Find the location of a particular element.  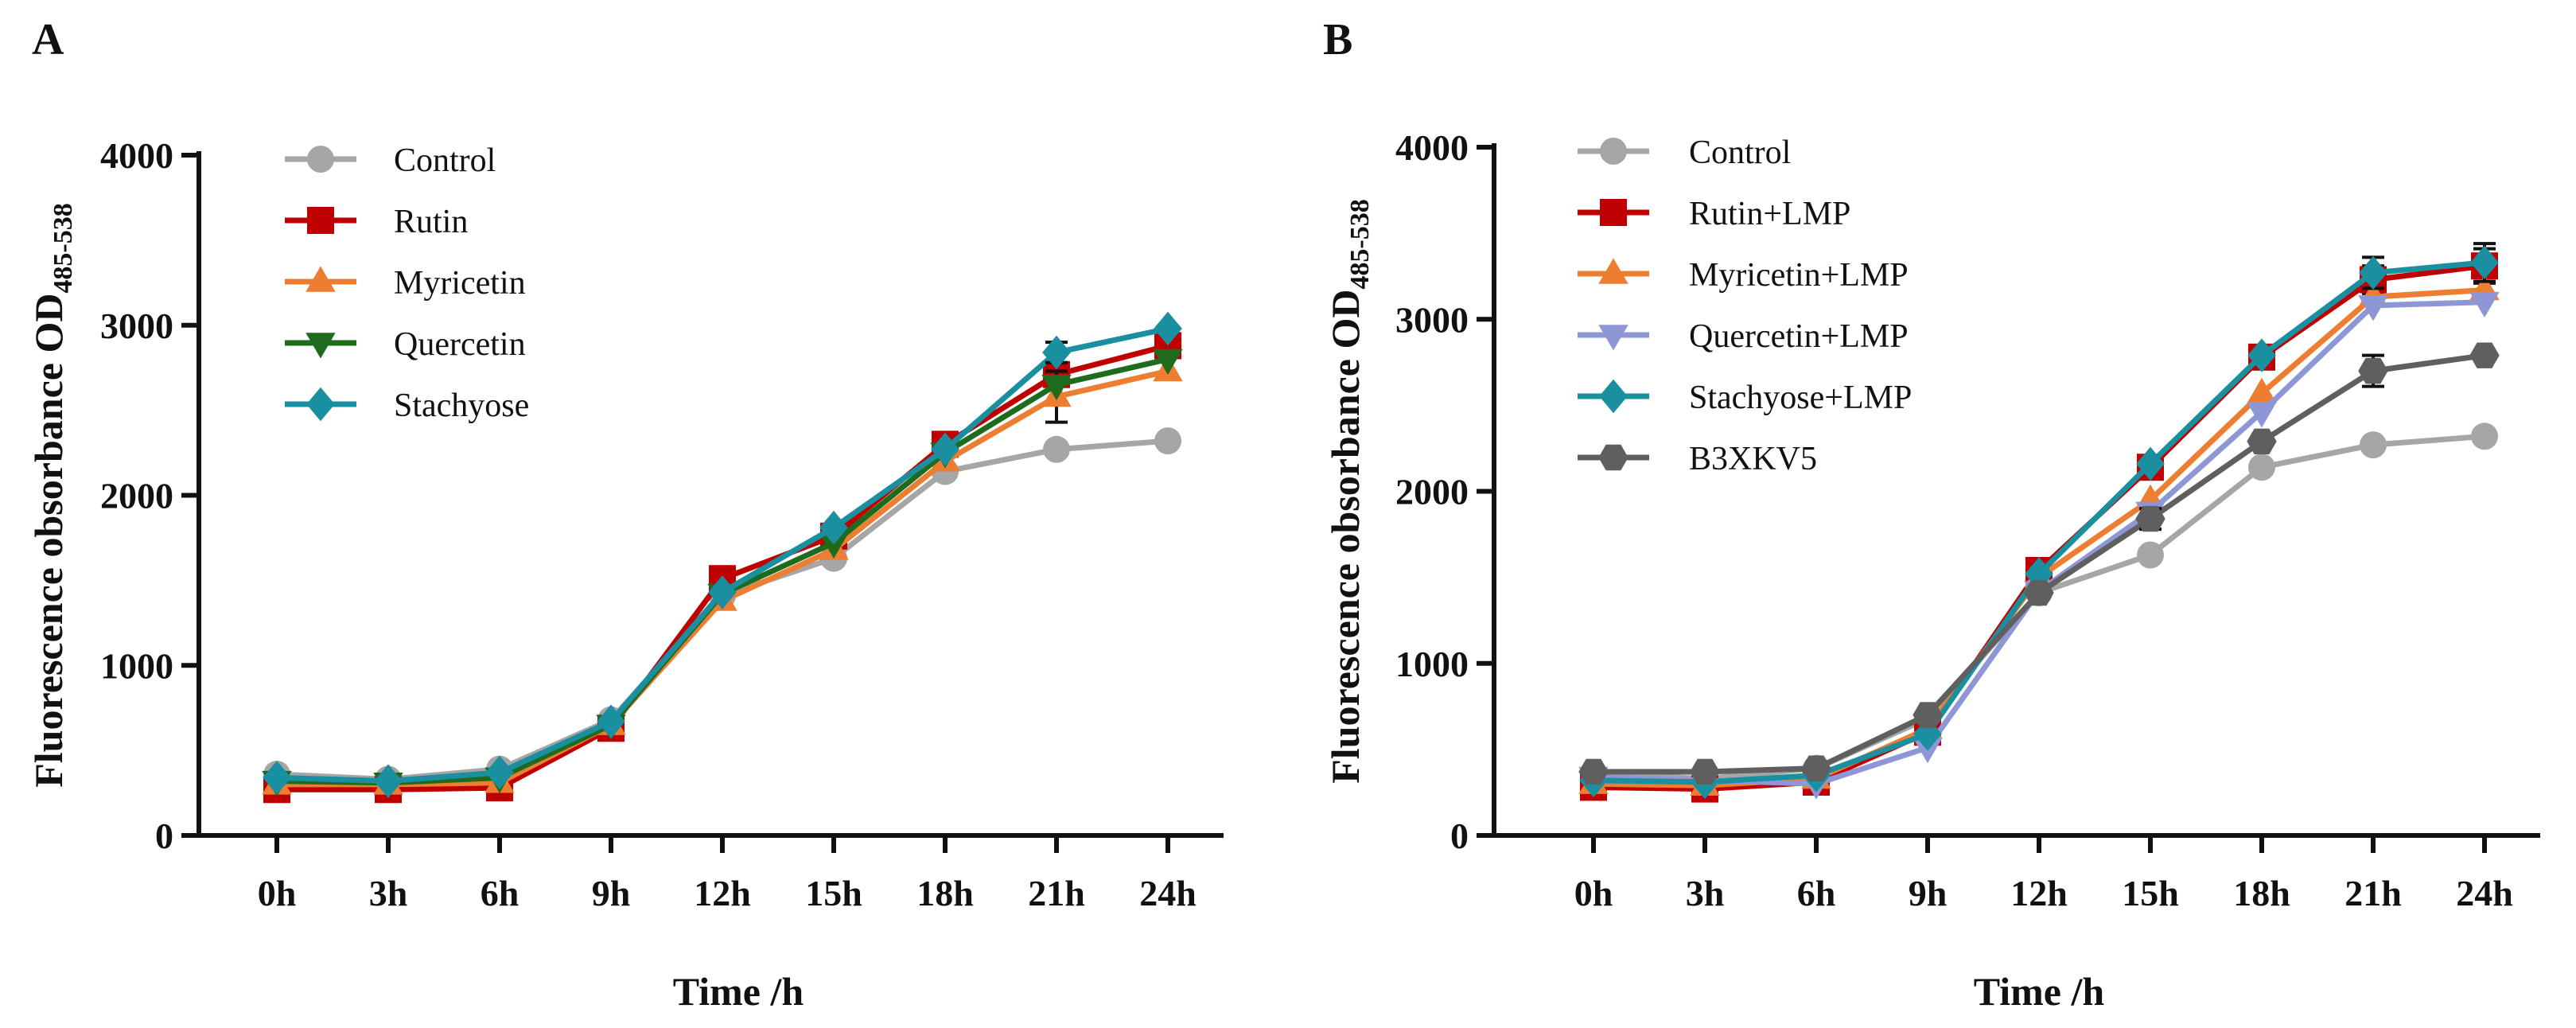

x-tick-label: 24h is located at coordinates (1168, 893).